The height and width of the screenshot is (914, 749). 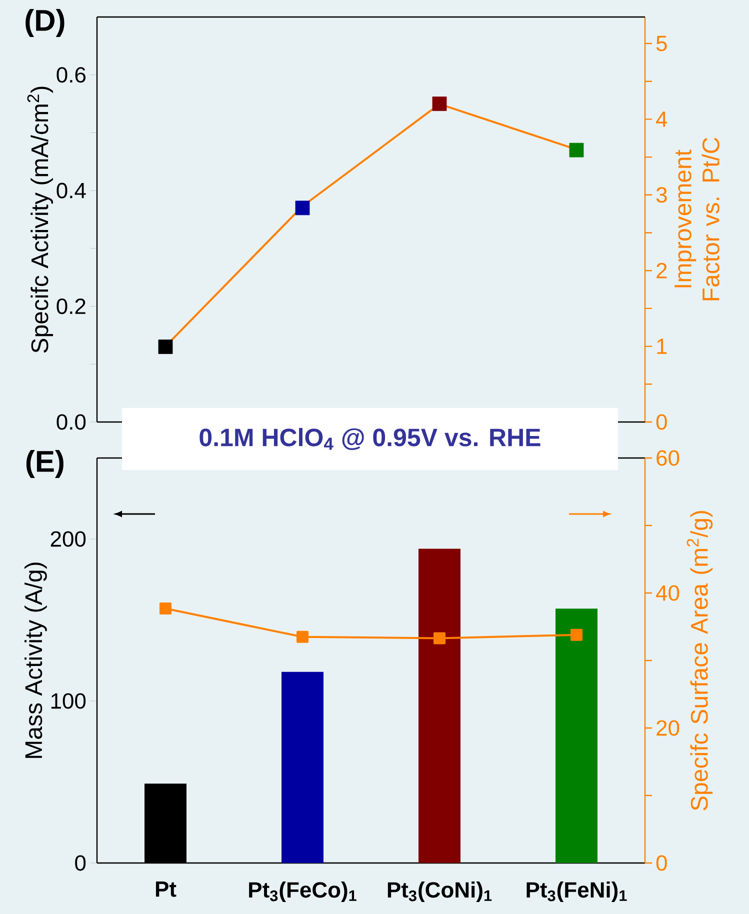 I want to click on y-tick-label: 200, so click(x=68, y=539).